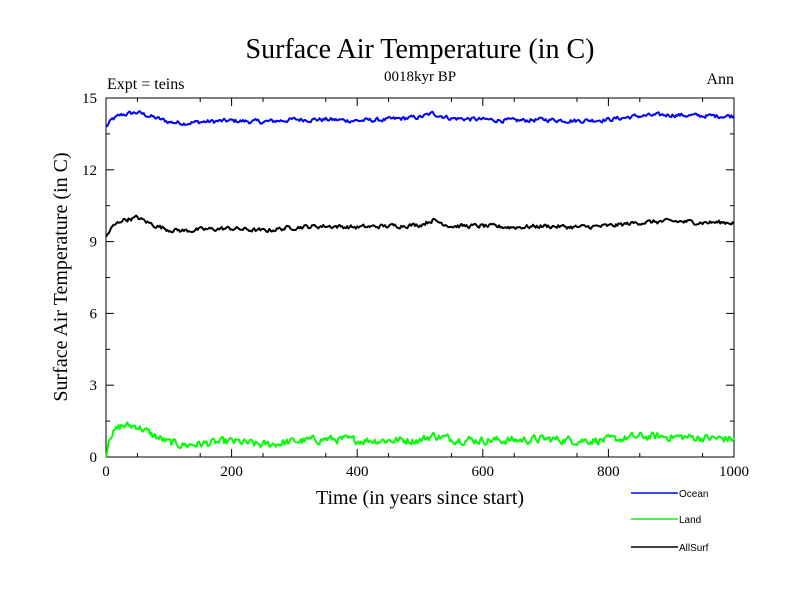 This screenshot has width=800, height=600. What do you see at coordinates (734, 472) in the screenshot?
I see `x-tick-label: 1000` at bounding box center [734, 472].